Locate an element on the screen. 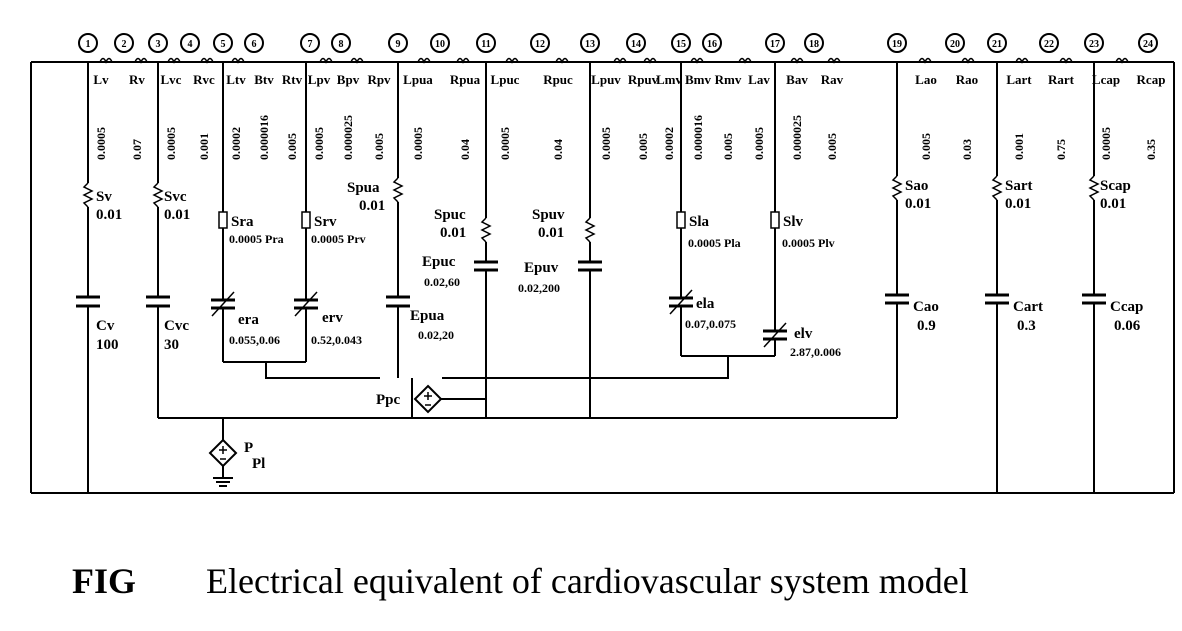 The width and height of the screenshot is (1182, 631). capacitor-label-epuc: Epuc is located at coordinates (439, 262).